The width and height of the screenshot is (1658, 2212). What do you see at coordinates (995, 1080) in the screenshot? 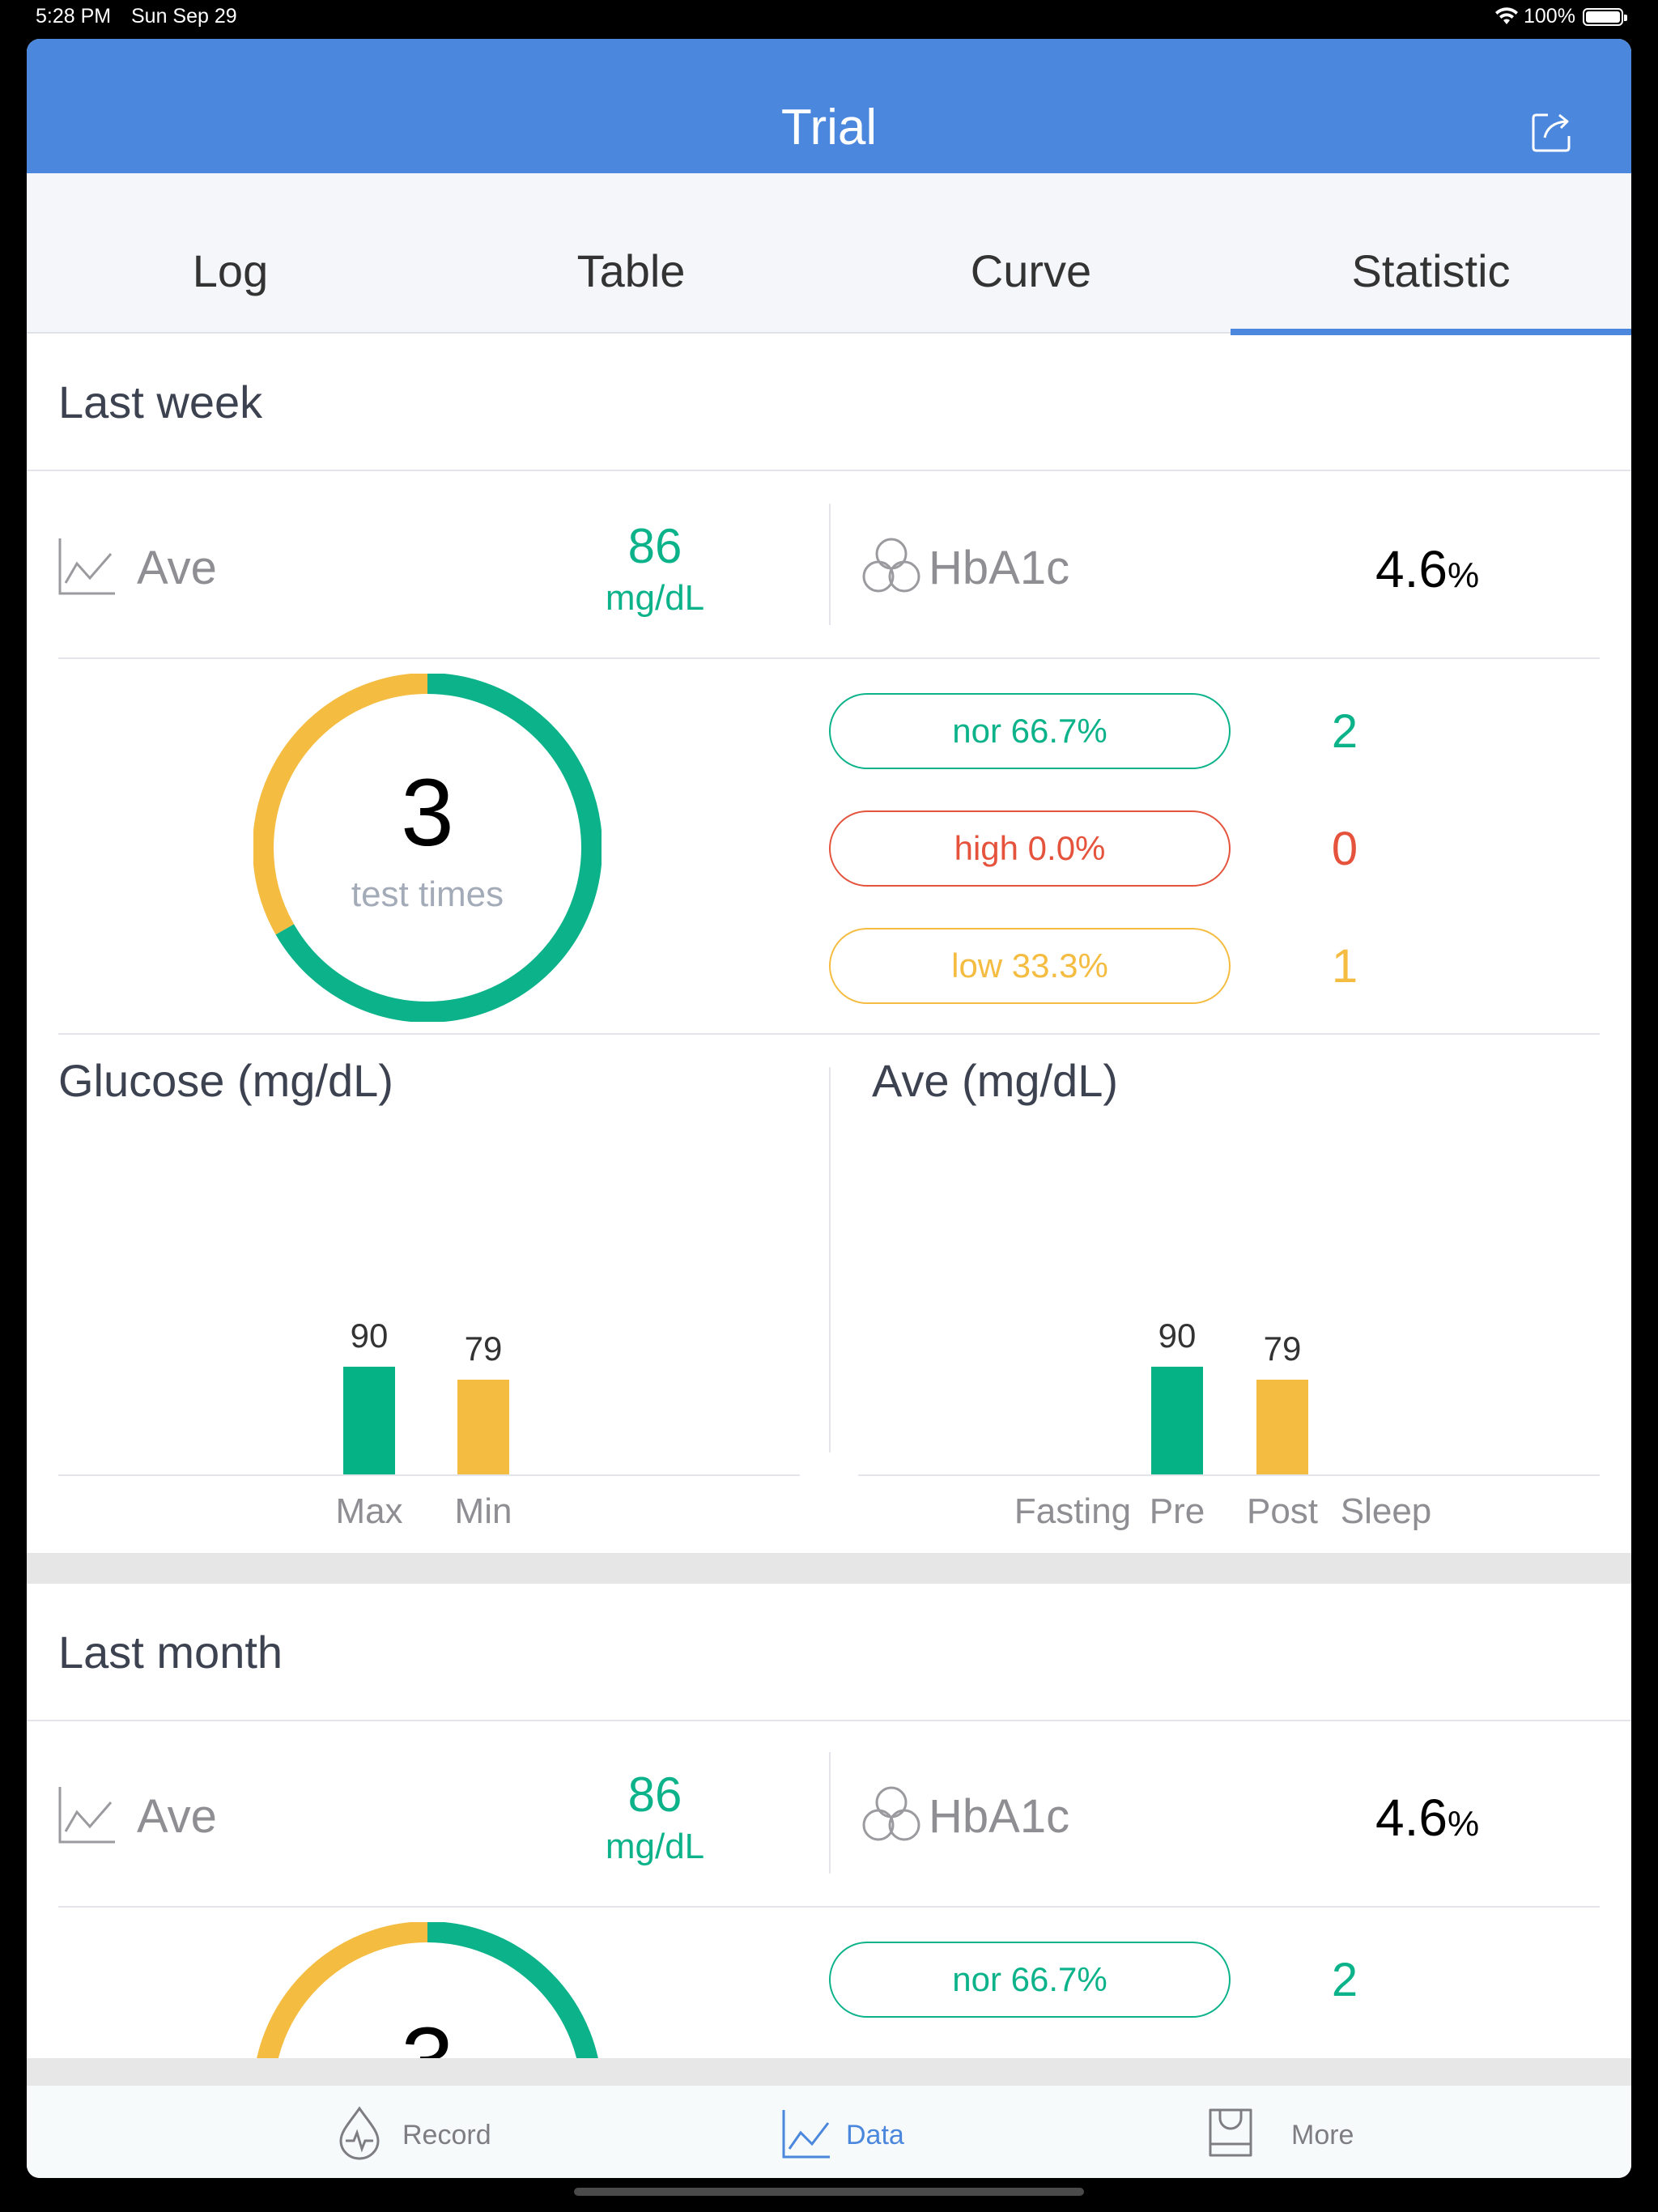
I see `ave-chart-title: Ave (mg/dL)` at bounding box center [995, 1080].